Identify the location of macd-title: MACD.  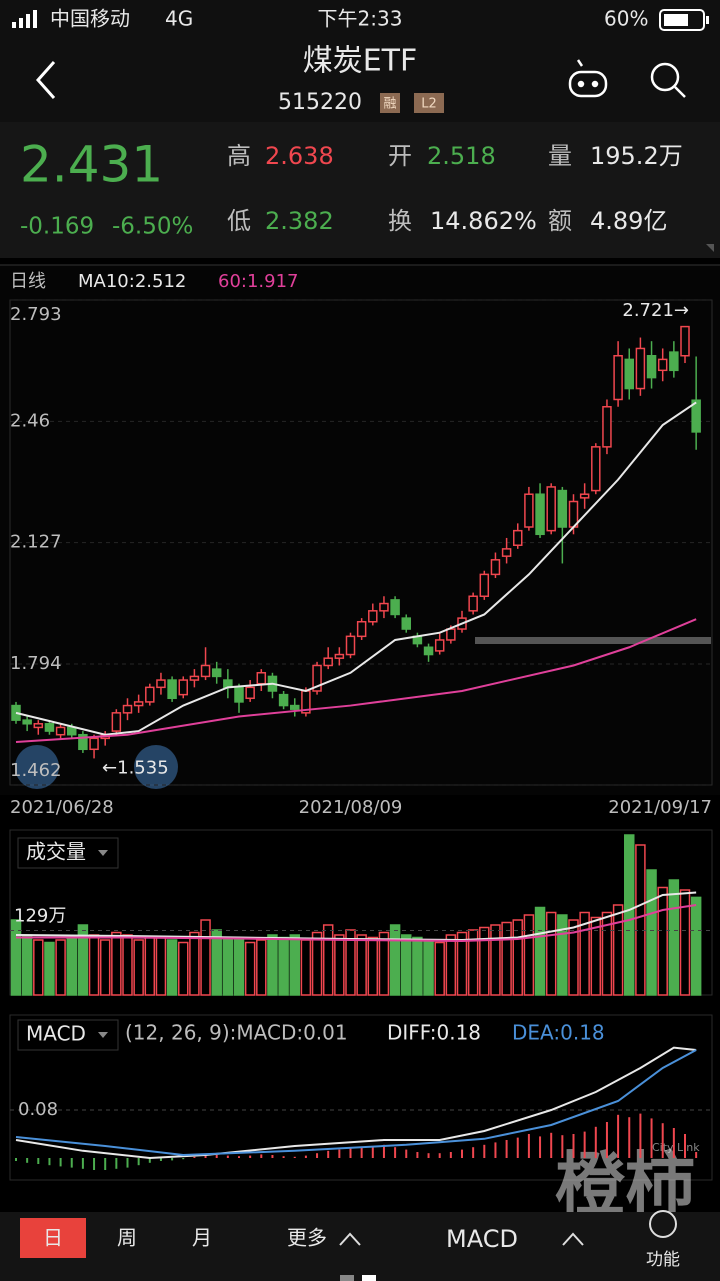
(56, 1034).